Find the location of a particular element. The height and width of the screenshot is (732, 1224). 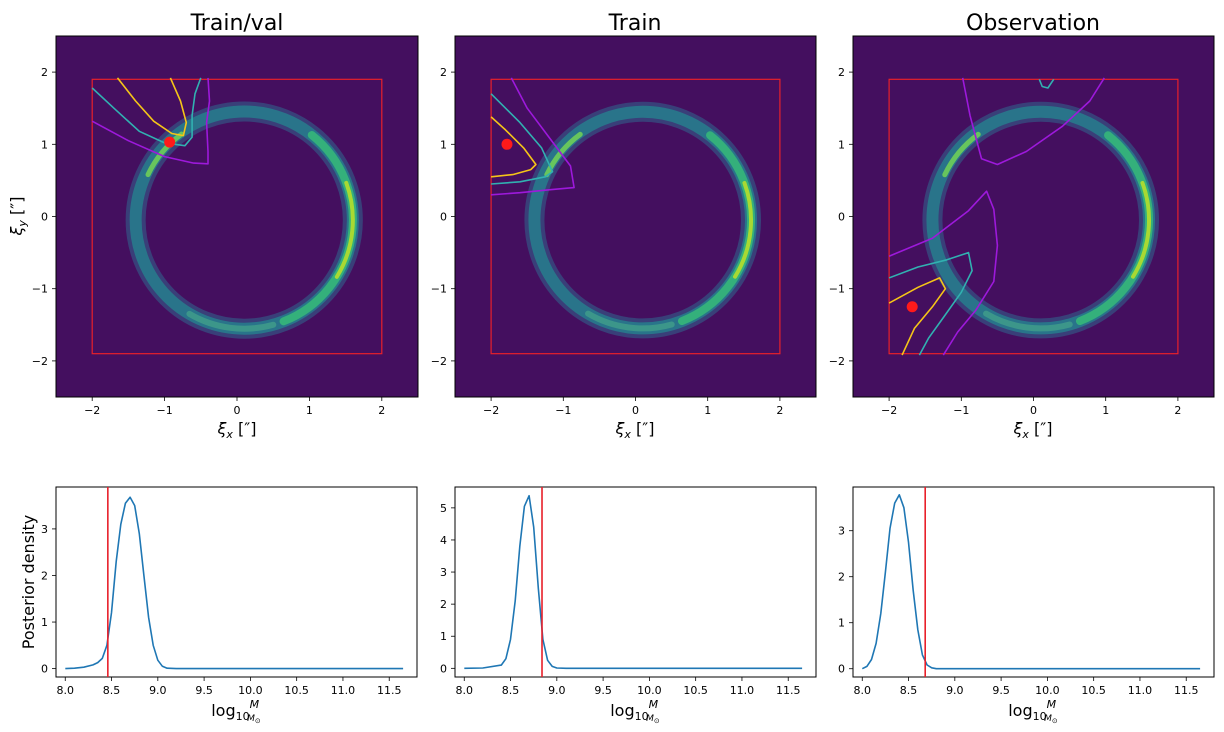

x-tick-label: 9.5 is located at coordinates (1001, 690).